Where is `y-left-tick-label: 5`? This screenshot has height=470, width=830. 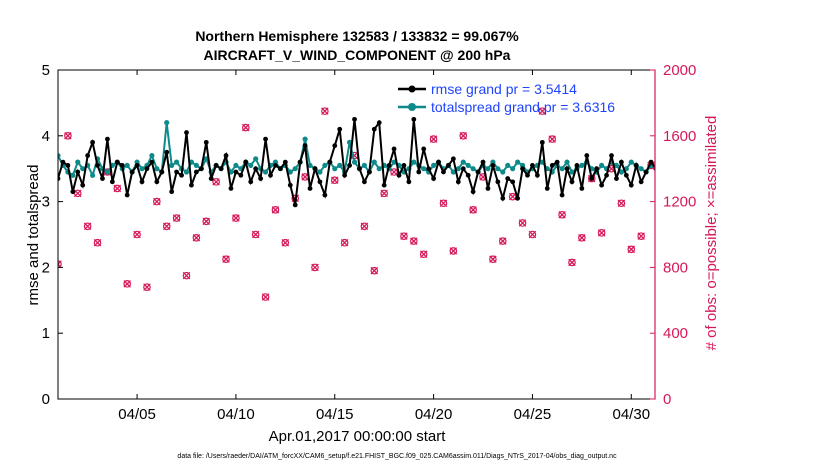 y-left-tick-label: 5 is located at coordinates (46, 70).